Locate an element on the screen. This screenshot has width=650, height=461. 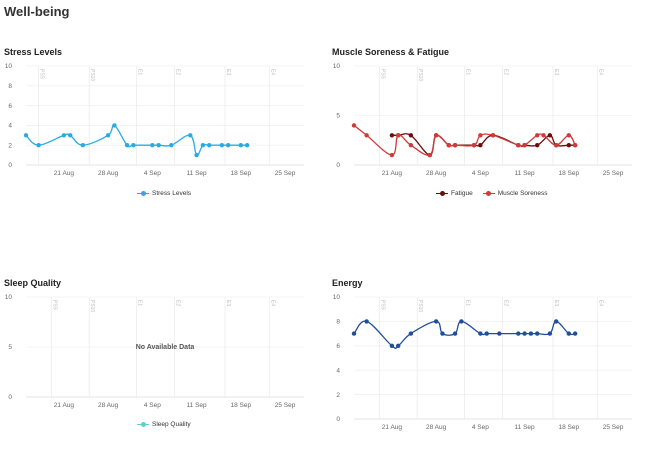
no-data-message: No Available Data is located at coordinates (165, 347).